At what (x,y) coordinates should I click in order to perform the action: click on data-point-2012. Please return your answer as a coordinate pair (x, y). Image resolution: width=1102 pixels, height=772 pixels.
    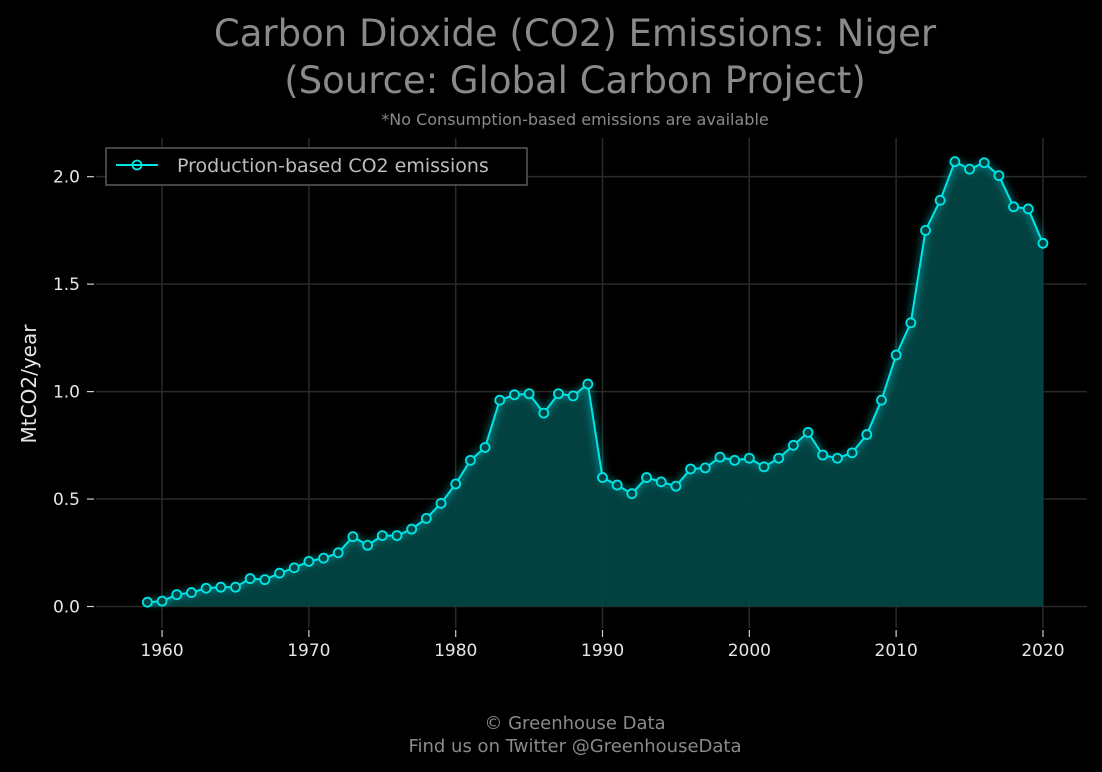
    Looking at the image, I should click on (925, 230).